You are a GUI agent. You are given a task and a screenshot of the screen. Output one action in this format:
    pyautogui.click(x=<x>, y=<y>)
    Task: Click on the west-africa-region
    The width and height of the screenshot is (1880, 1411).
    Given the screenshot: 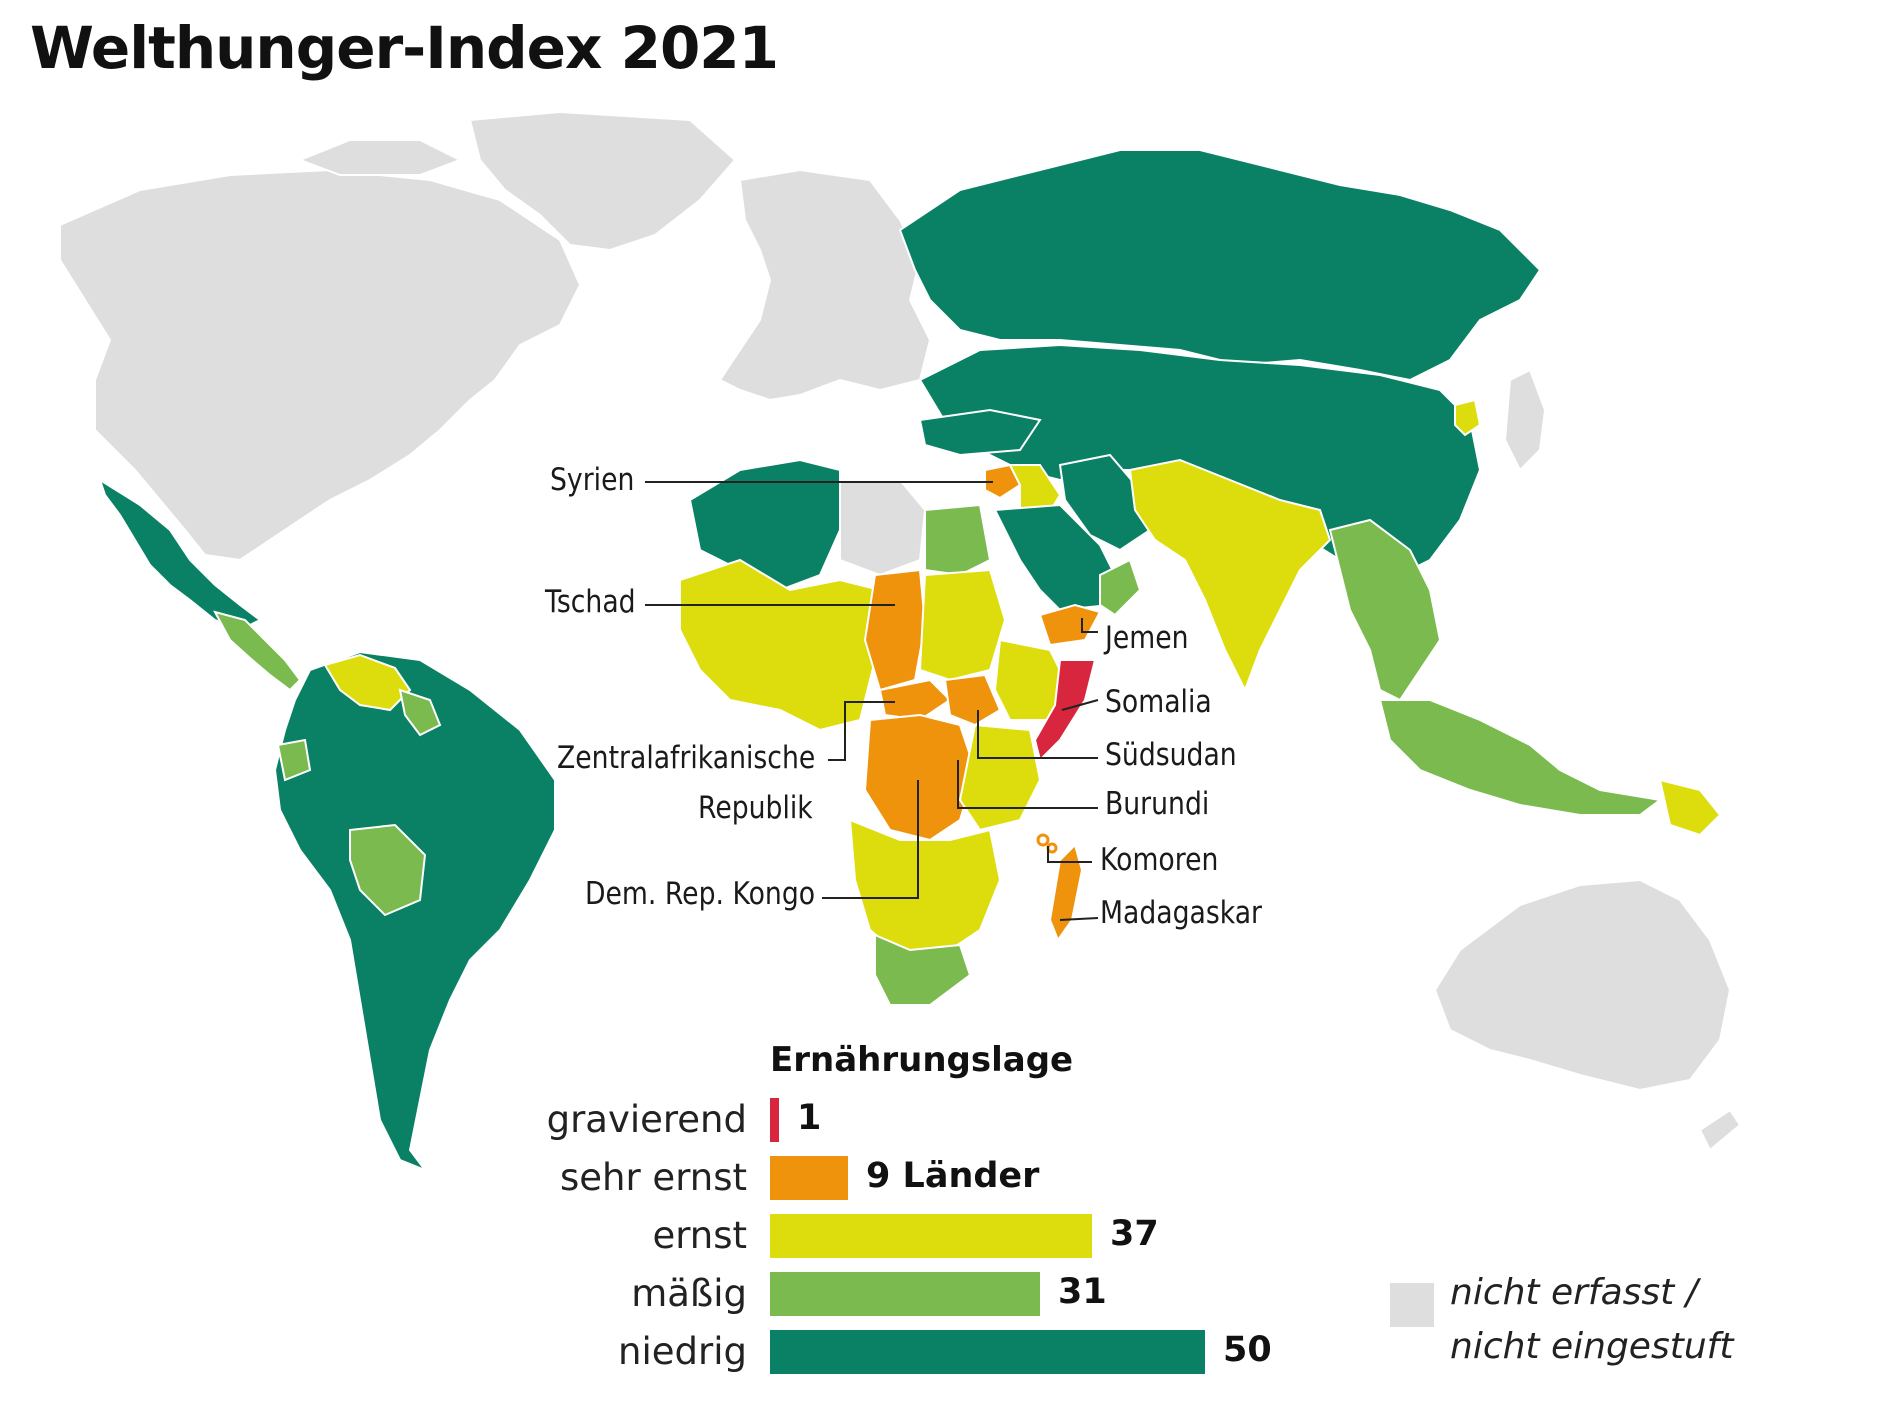 What is the action you would take?
    pyautogui.click(x=780, y=645)
    